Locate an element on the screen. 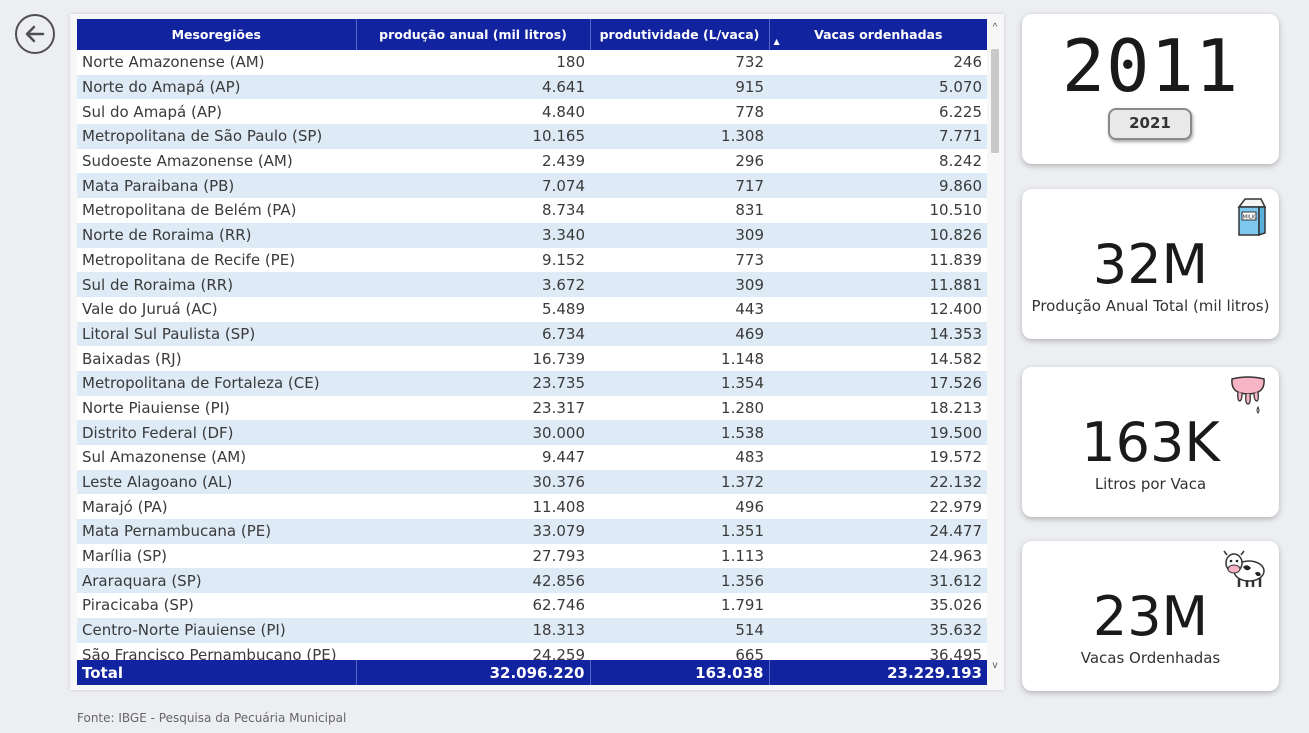 The image size is (1309, 733). cell-cows: 14.353 is located at coordinates (878, 334).